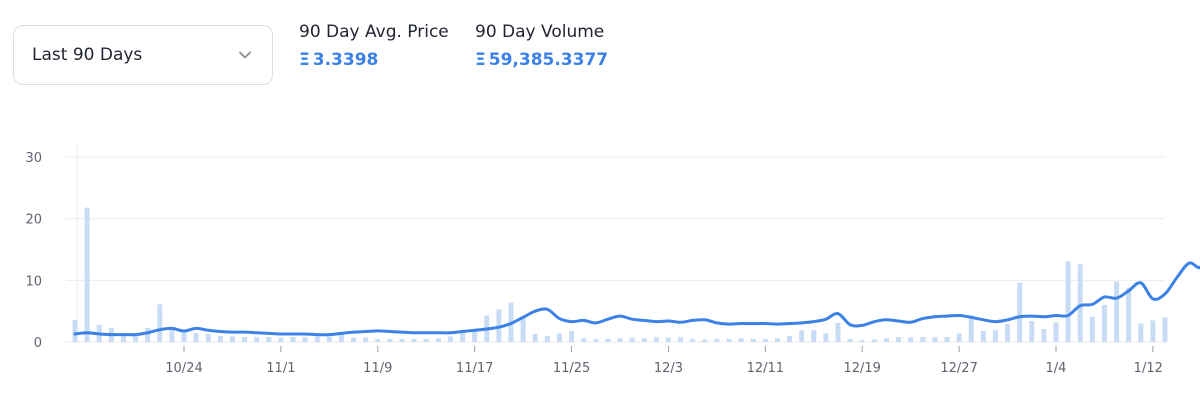 This screenshot has width=1200, height=419. Describe the element at coordinates (668, 368) in the screenshot. I see `x-tick-label: 12/3` at that location.